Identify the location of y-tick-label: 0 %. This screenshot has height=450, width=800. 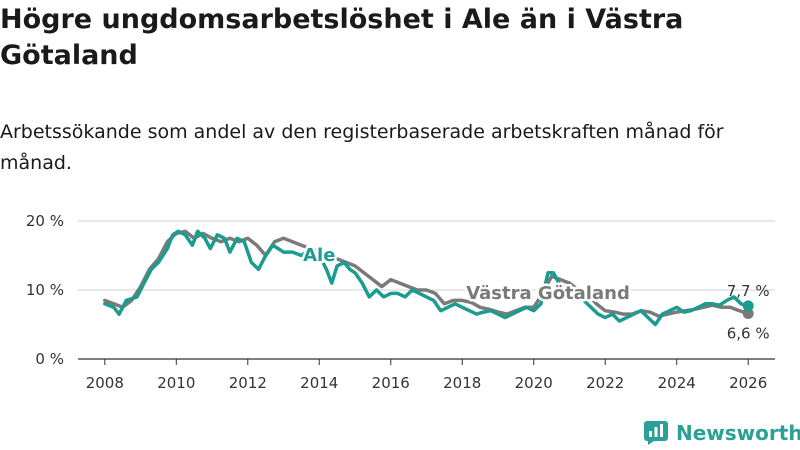
(49, 359).